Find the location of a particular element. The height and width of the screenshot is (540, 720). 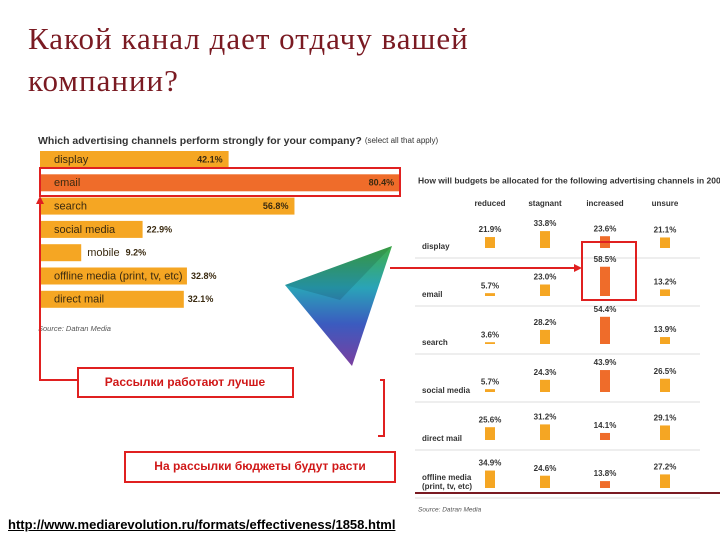

value-label: 43.9% is located at coordinates (605, 362).